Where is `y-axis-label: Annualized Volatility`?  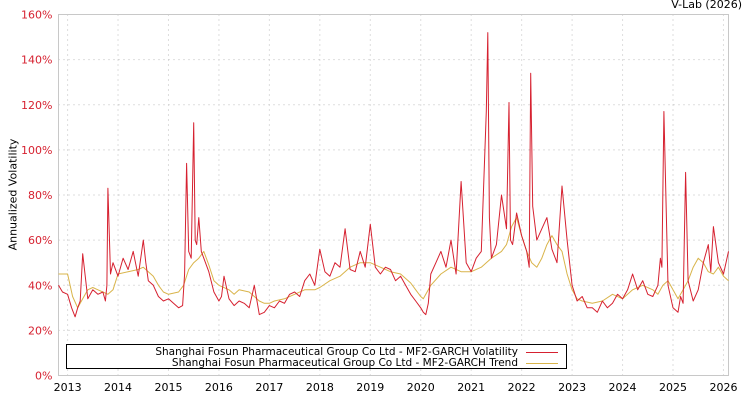
y-axis-label: Annualized Volatility is located at coordinates (13, 194).